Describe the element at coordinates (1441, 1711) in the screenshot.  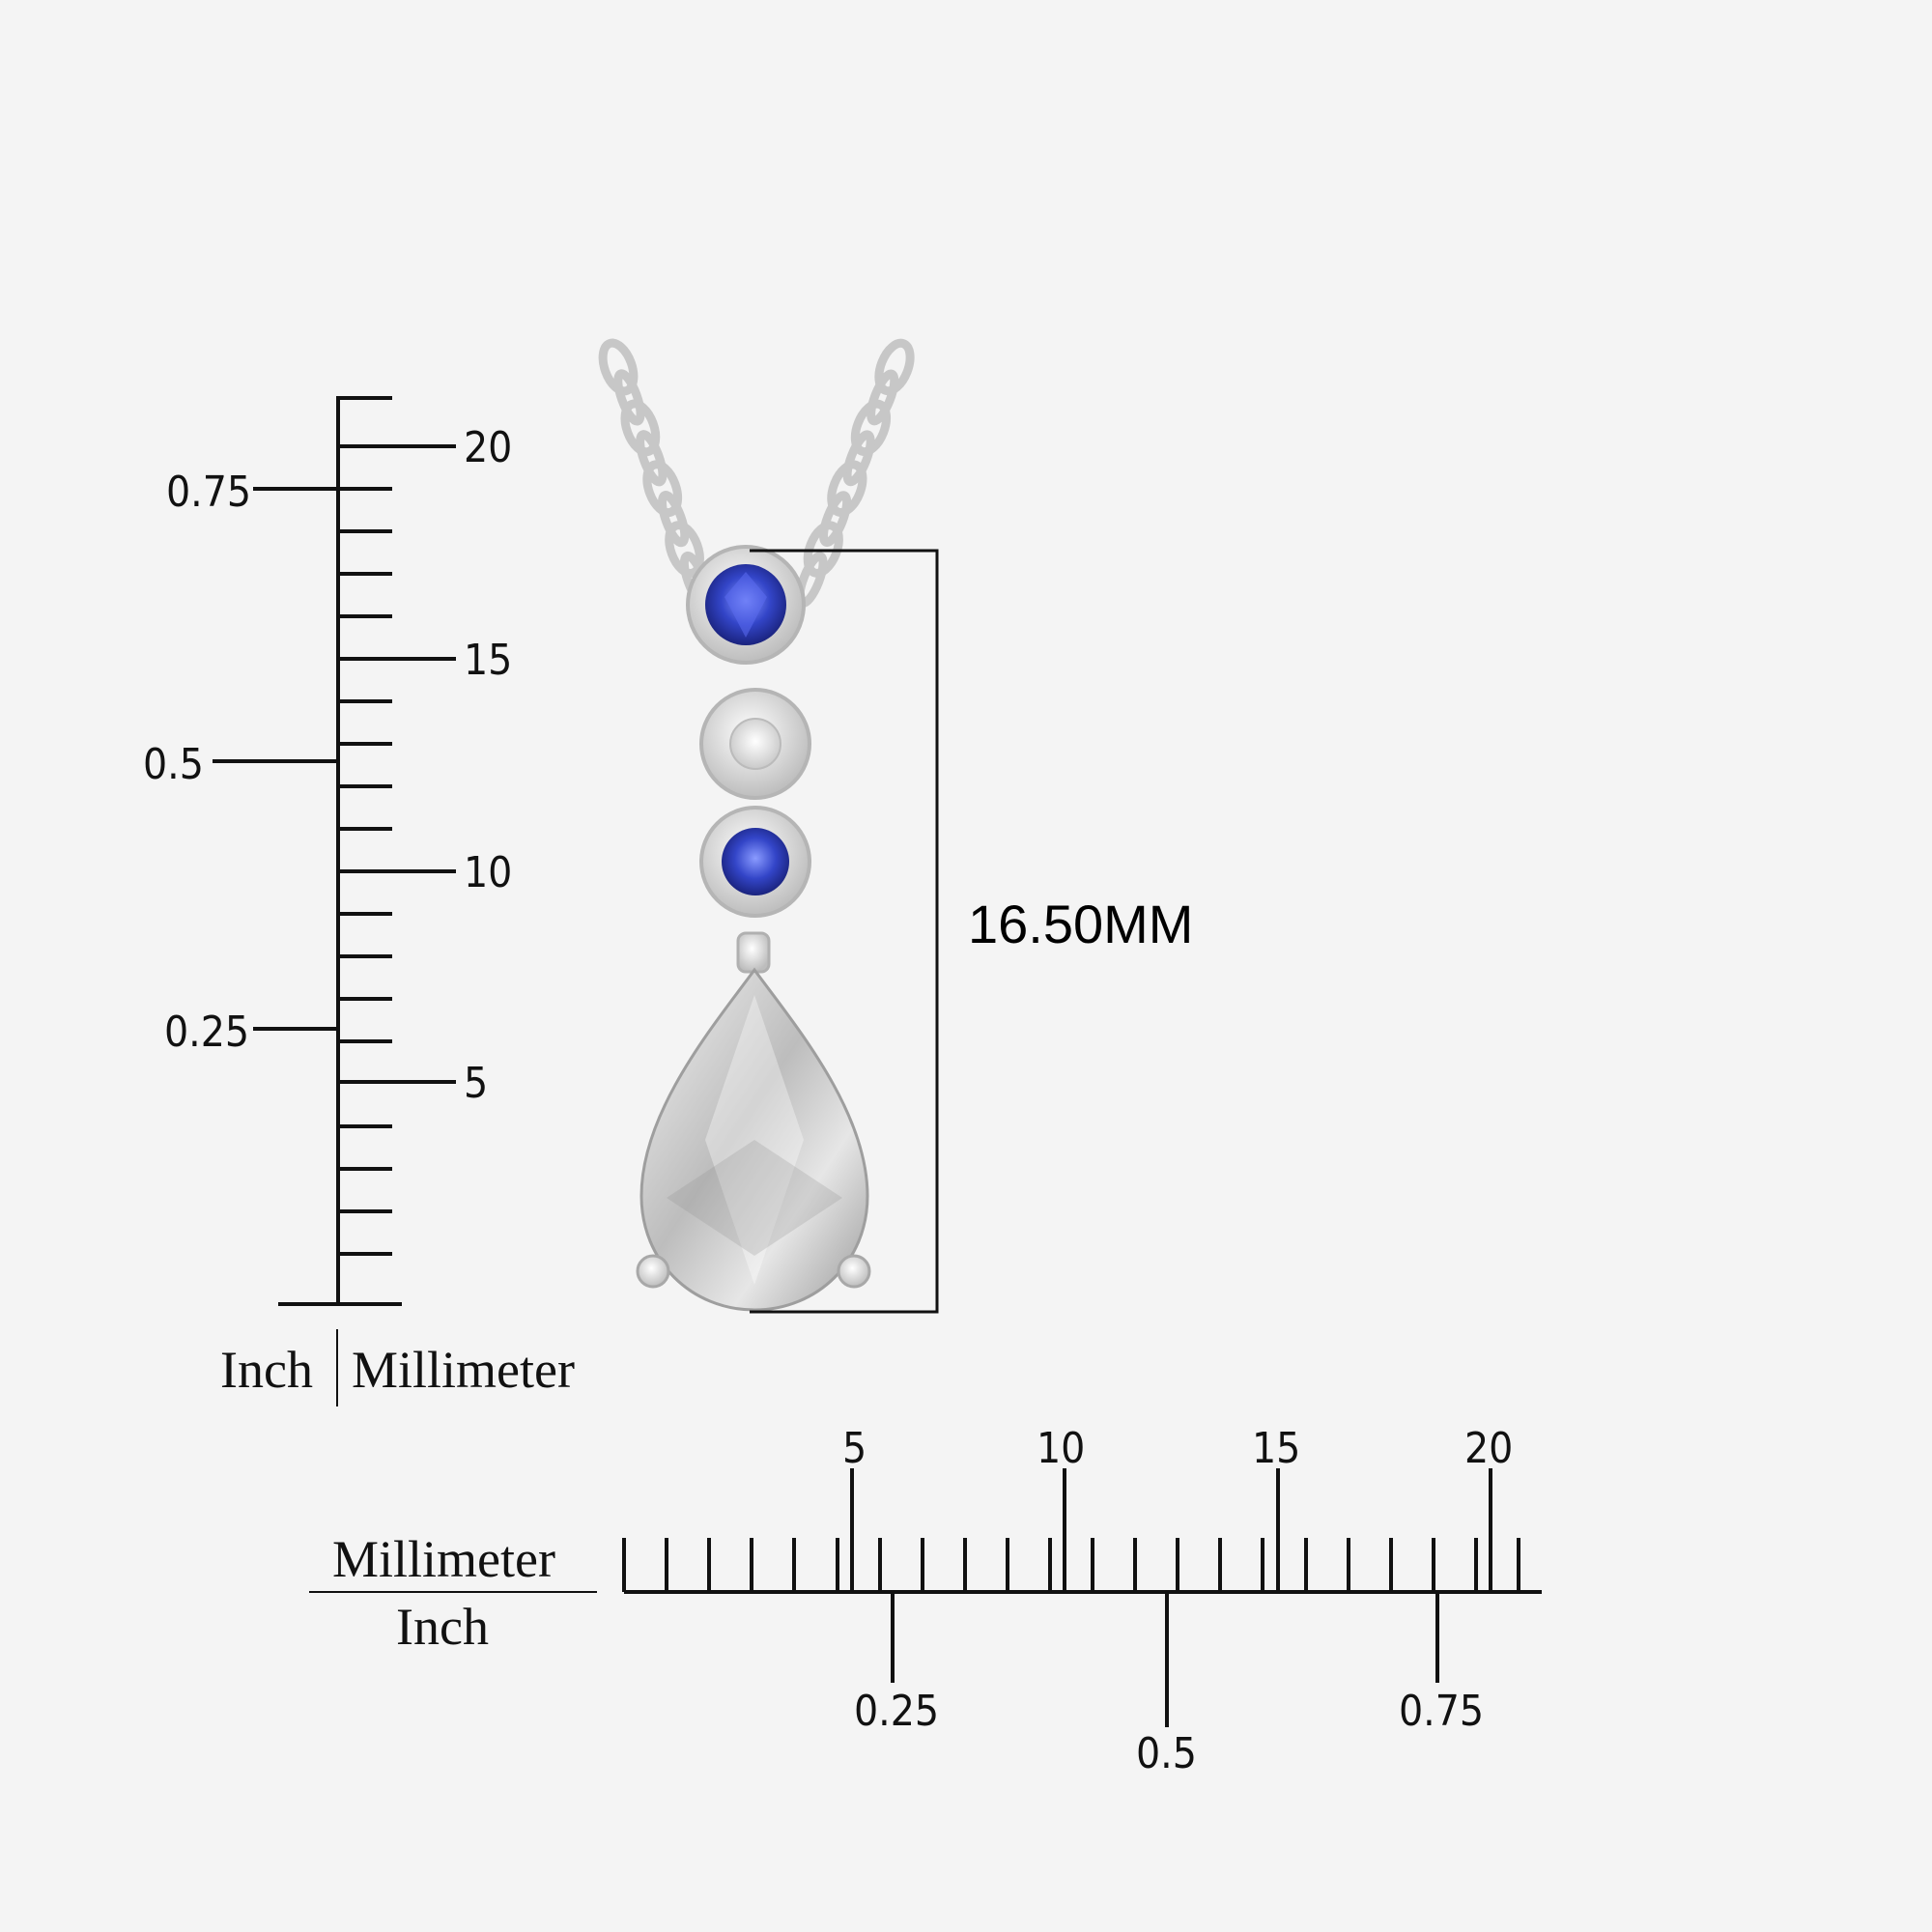
I see `horizontal-ruler-inch-label-075: 0.75` at that location.